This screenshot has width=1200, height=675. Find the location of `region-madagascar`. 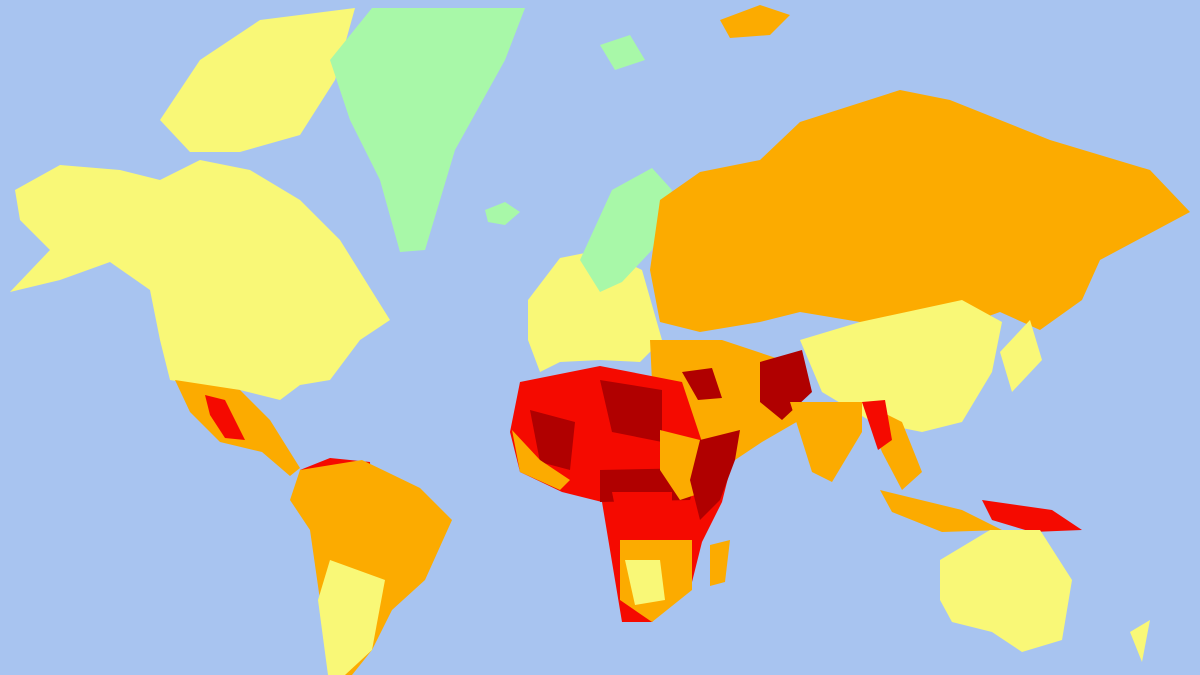

region-madagascar is located at coordinates (720, 563).